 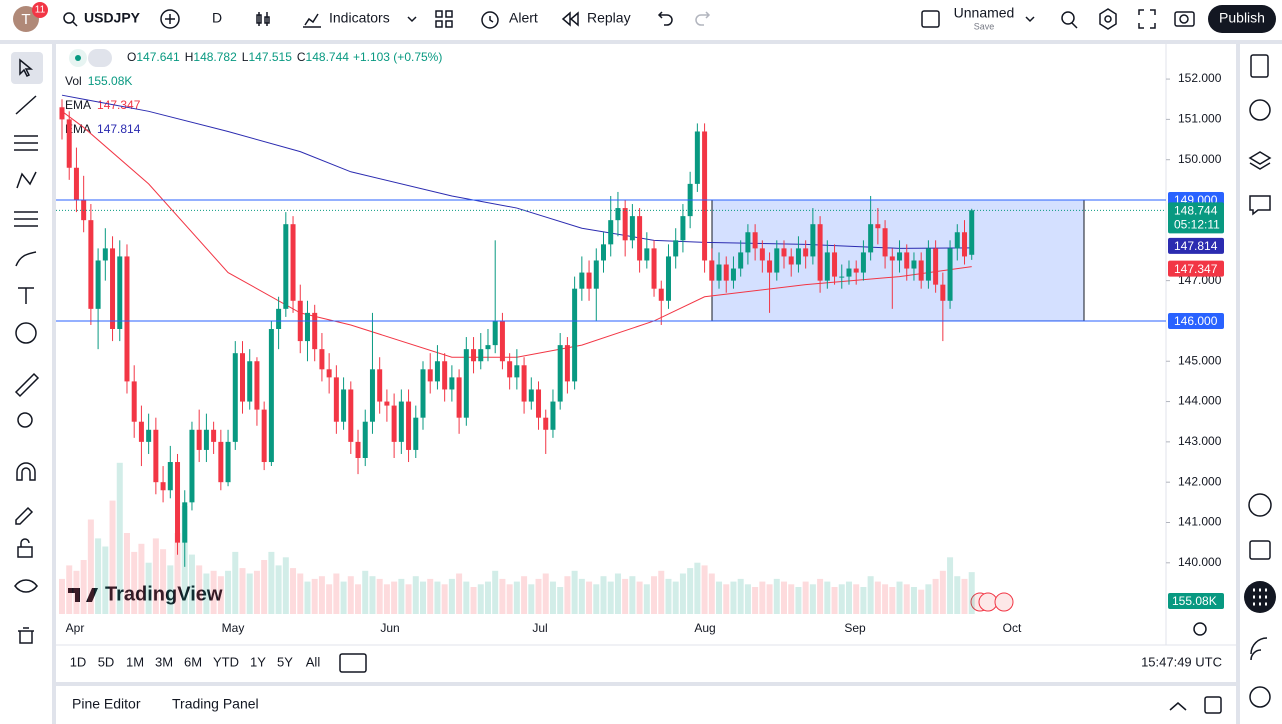 What do you see at coordinates (1108, 19) in the screenshot?
I see `settings` at bounding box center [1108, 19].